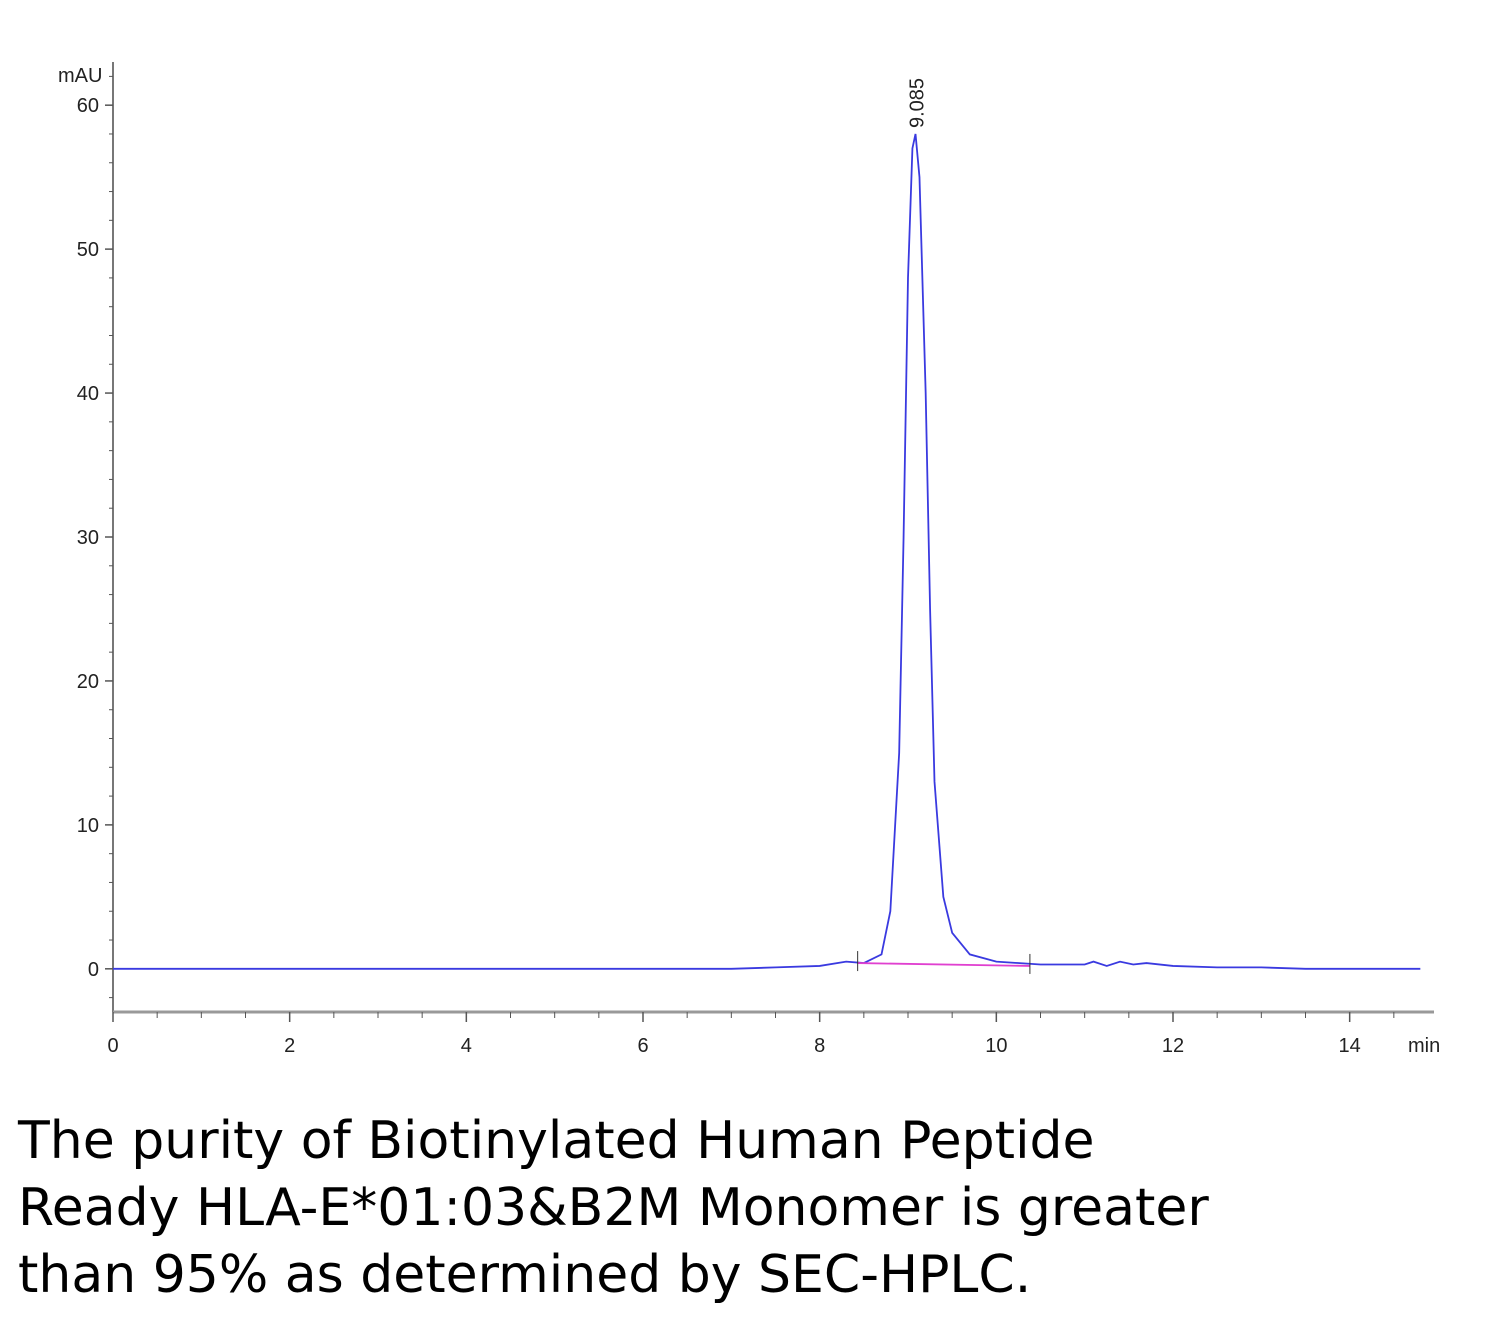  What do you see at coordinates (918, 103) in the screenshot?
I see `peak-label: 9.085` at bounding box center [918, 103].